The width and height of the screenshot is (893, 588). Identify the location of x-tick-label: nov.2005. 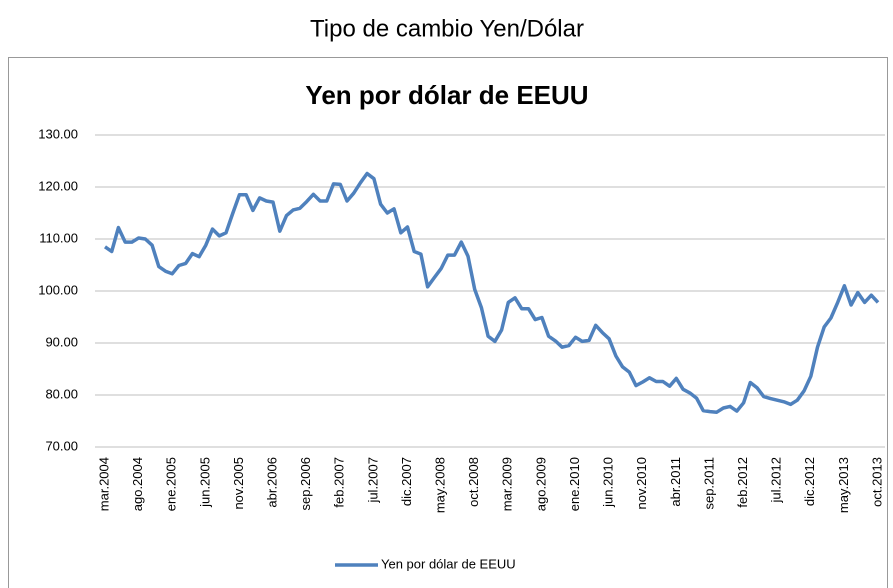
(238, 483).